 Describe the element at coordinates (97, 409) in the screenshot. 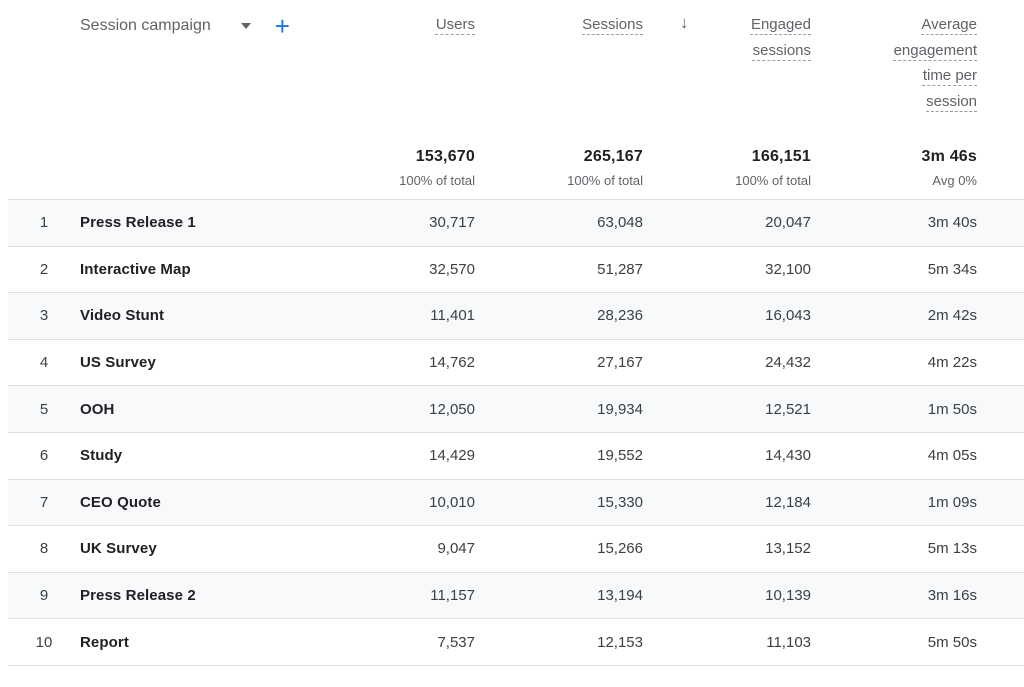

I see `row-dimension-name: OOH` at that location.